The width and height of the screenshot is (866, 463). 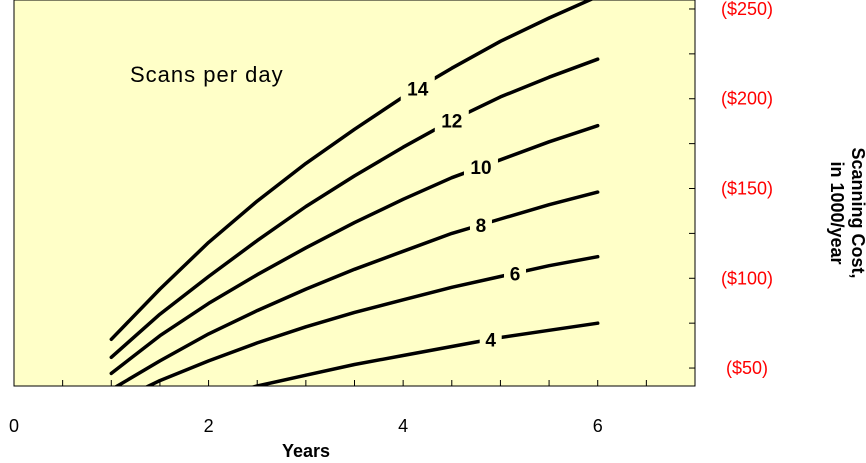 I want to click on curve-label-8: 8, so click(x=481, y=226).